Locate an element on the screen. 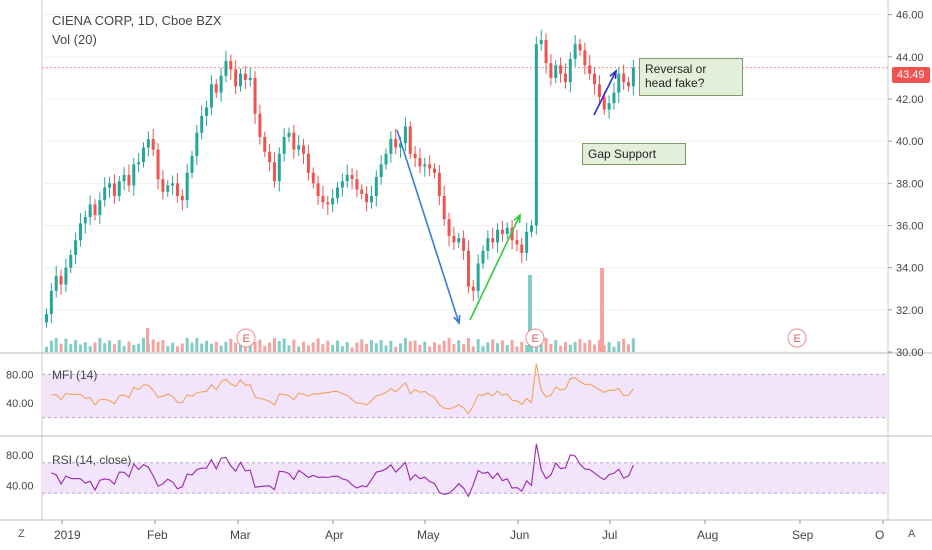  earnings-marker is located at coordinates (246, 338).